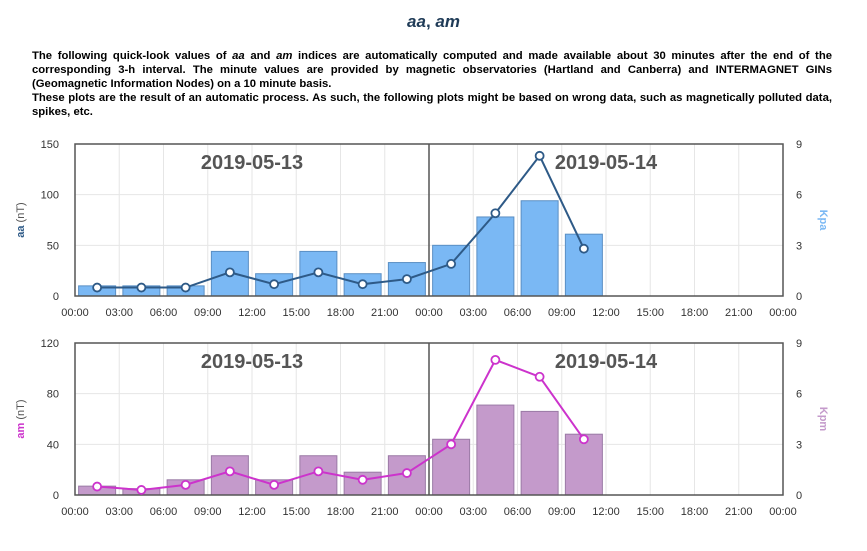  I want to click on am-x-tick: 21:00, so click(385, 512).